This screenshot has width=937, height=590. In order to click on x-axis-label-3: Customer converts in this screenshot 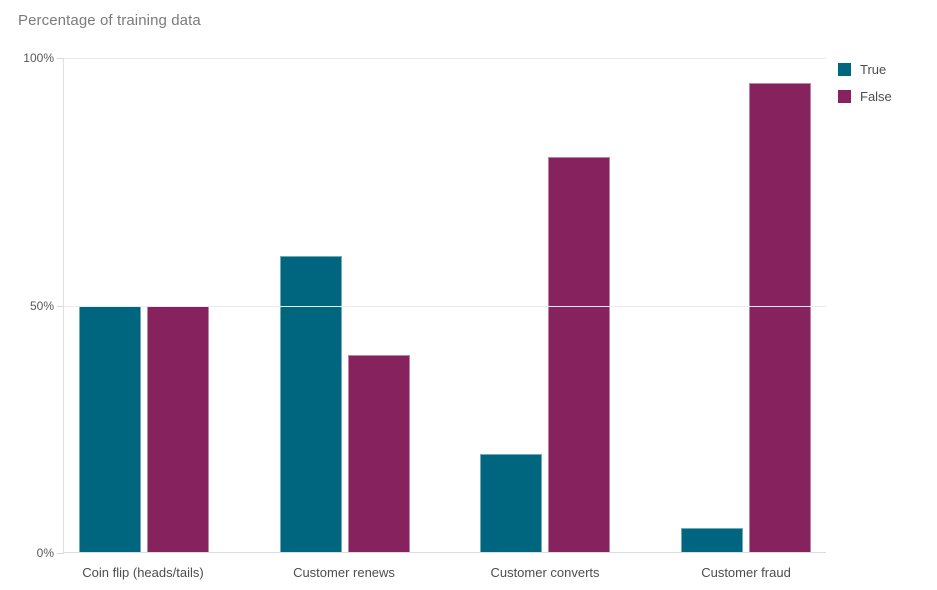, I will do `click(545, 572)`.